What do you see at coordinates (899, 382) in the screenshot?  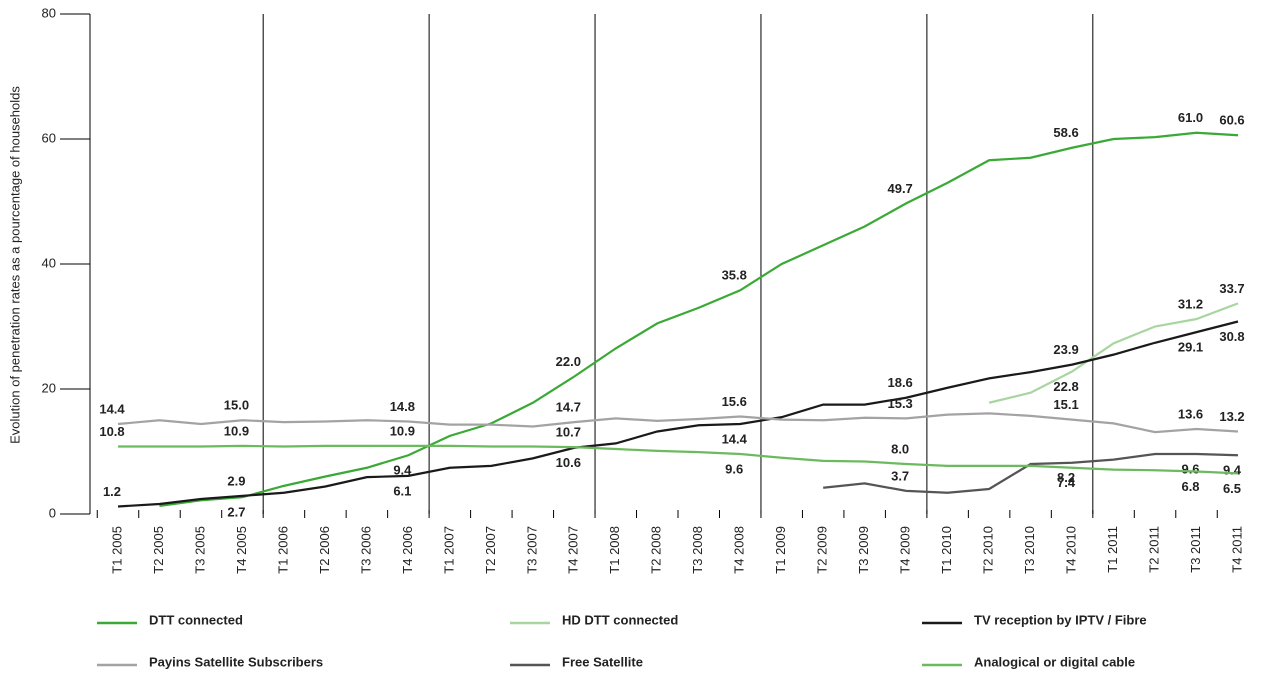 I see `data-label: 18.6` at bounding box center [899, 382].